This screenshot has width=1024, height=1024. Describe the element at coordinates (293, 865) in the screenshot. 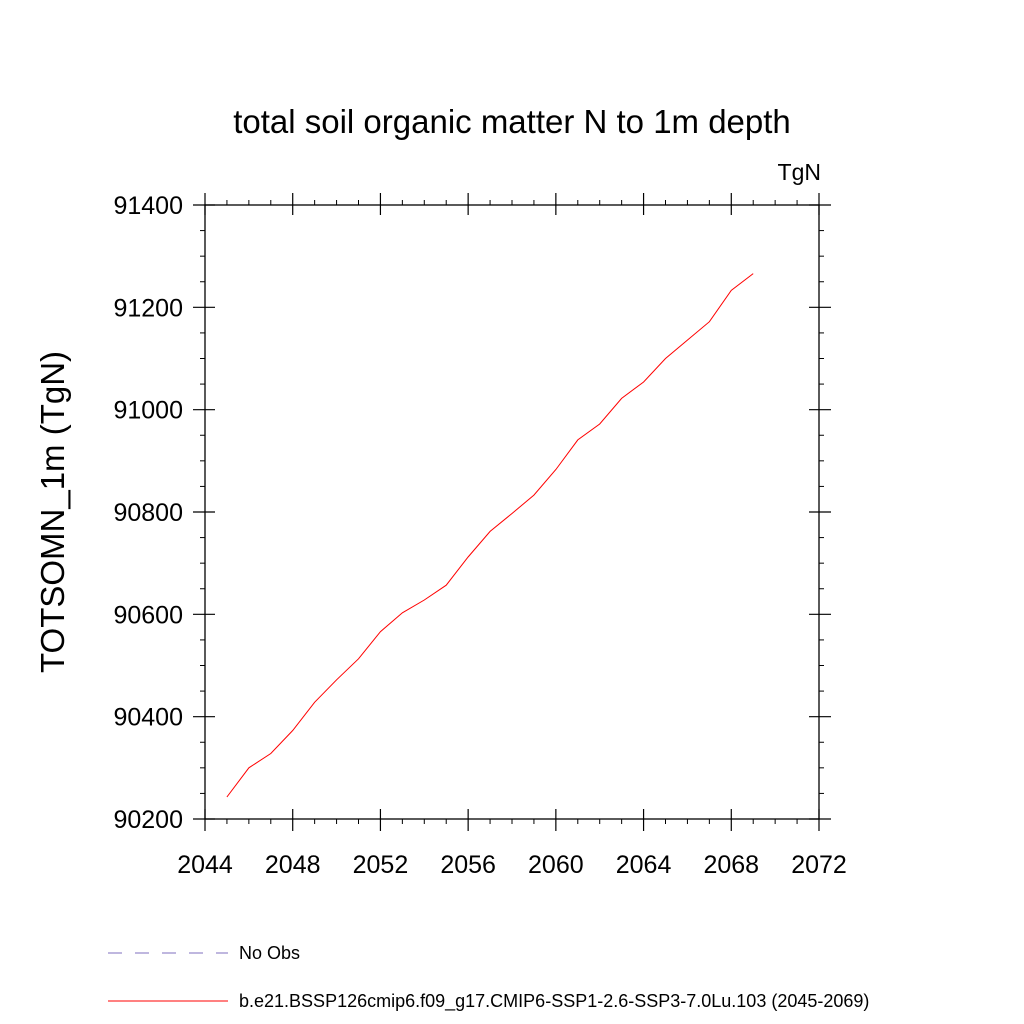

I see `x-tick-label: 2048` at that location.